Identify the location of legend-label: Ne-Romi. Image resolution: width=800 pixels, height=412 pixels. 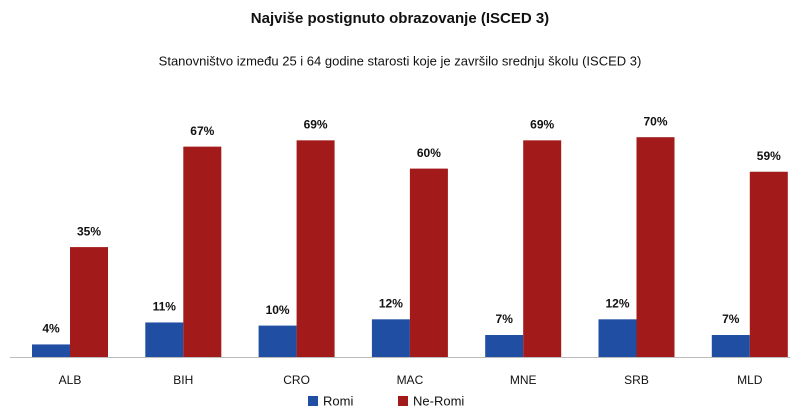
(438, 400).